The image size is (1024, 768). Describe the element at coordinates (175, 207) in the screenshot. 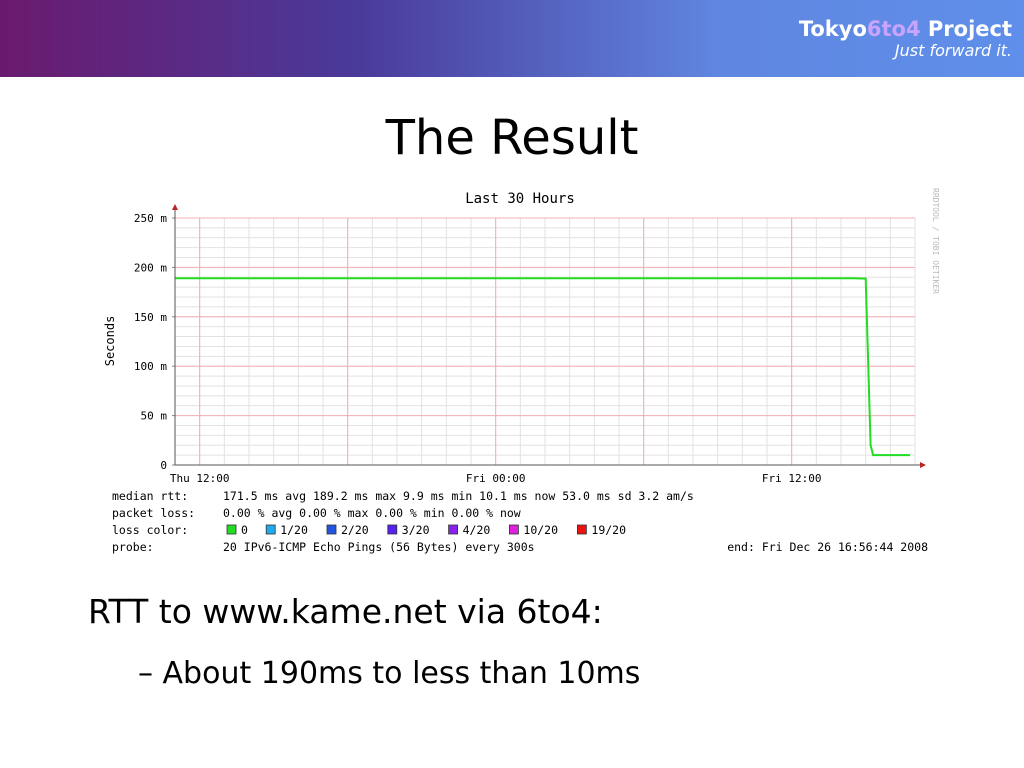

I see `y-axis-arrow` at that location.